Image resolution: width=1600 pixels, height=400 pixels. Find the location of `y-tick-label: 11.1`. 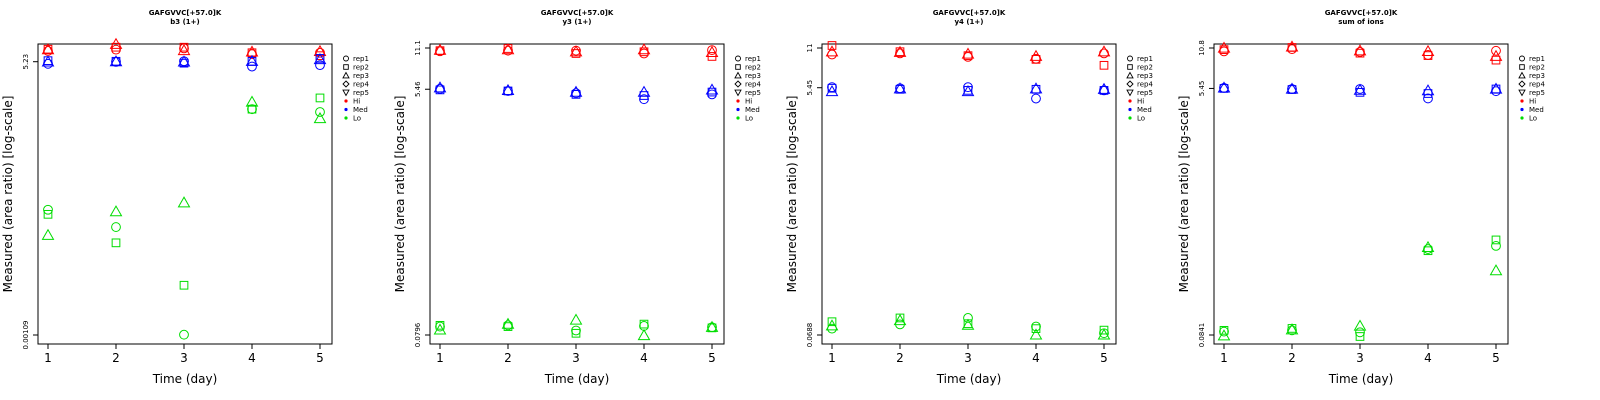

y-tick-label: 11.1 is located at coordinates (418, 48).